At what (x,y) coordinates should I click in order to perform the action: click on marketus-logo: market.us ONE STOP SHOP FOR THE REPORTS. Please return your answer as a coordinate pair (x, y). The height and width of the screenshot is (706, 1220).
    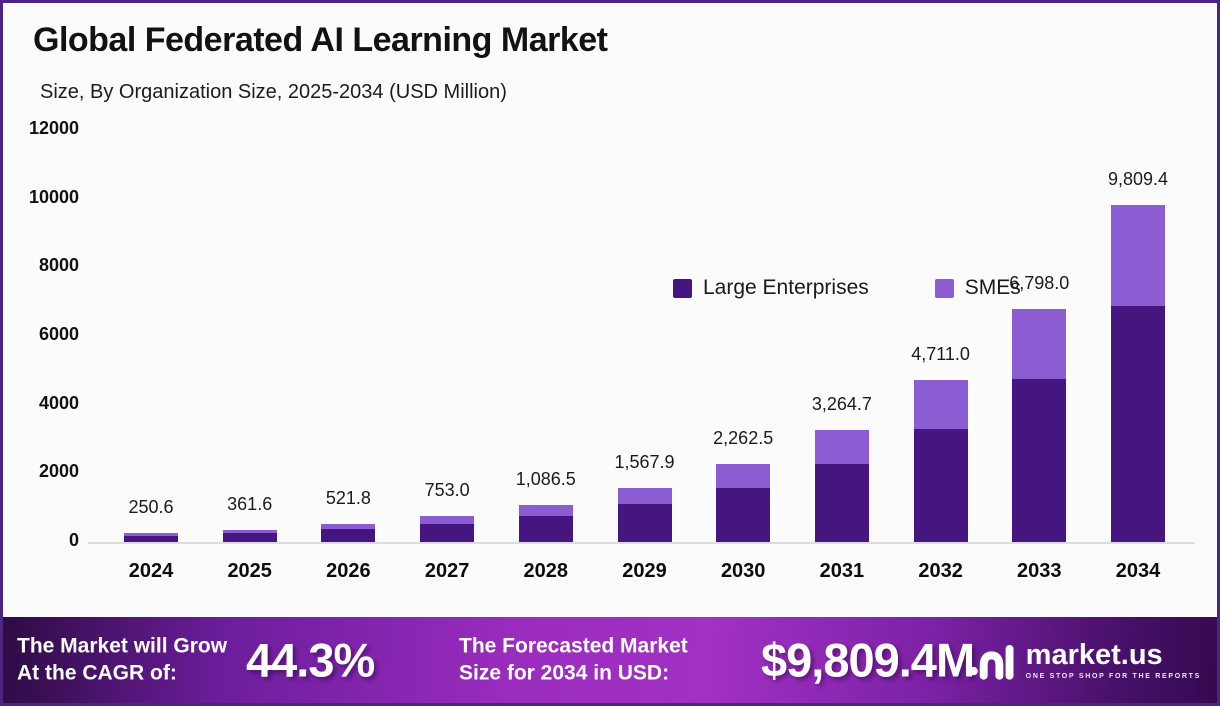
    Looking at the image, I should click on (1084, 660).